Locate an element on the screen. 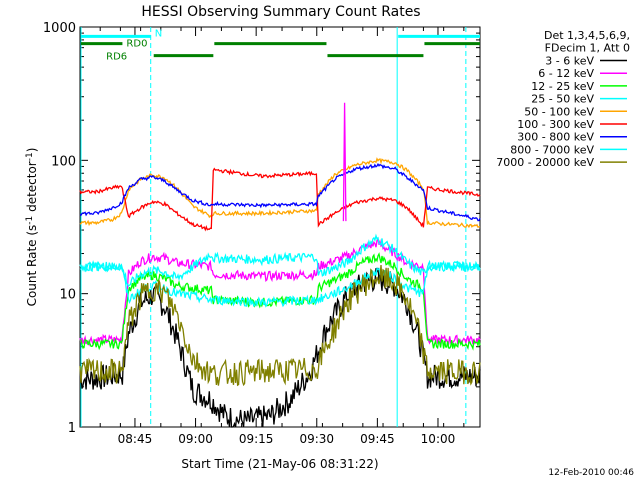  y-tick-label: 10 is located at coordinates (67, 295).